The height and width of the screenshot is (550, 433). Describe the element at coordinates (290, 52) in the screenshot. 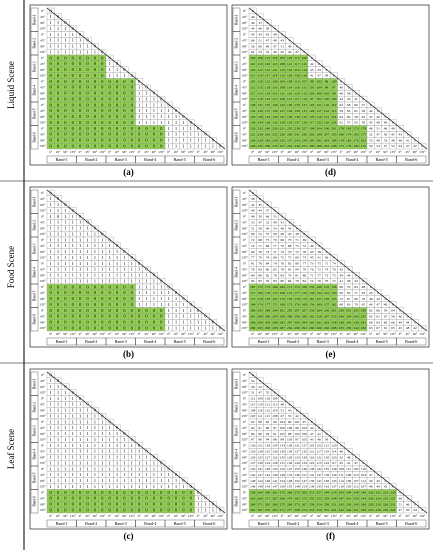

I see `cell-value: 42` at that location.